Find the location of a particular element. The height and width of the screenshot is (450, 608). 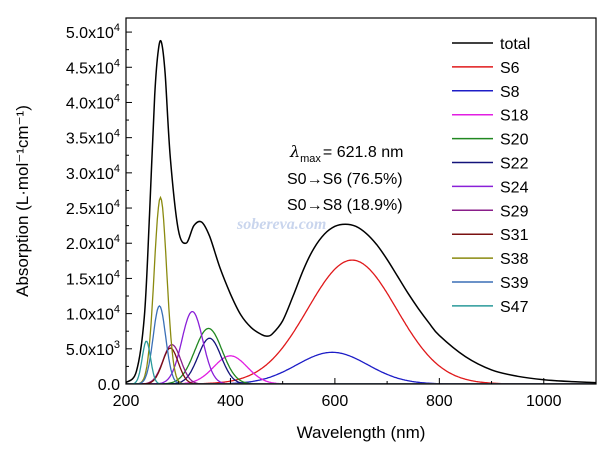

curve-s24 is located at coordinates (361, 347).